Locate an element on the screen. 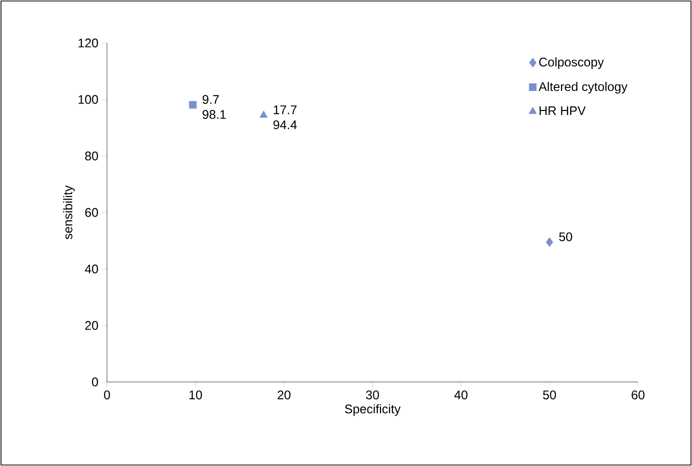  x-tick-label: 30 is located at coordinates (372, 395).